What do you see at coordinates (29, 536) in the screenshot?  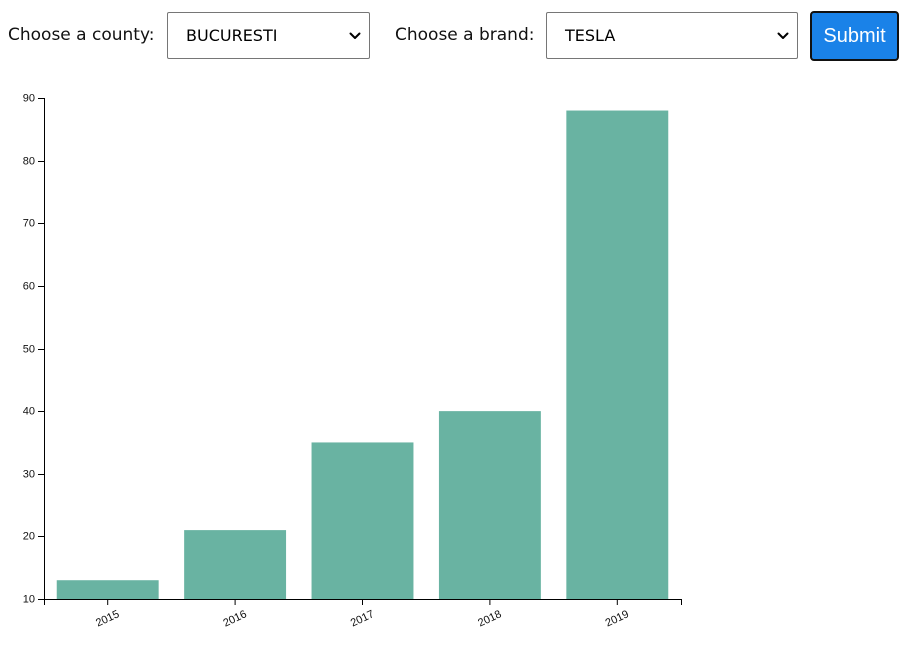 I see `y-tick-label: 20` at bounding box center [29, 536].